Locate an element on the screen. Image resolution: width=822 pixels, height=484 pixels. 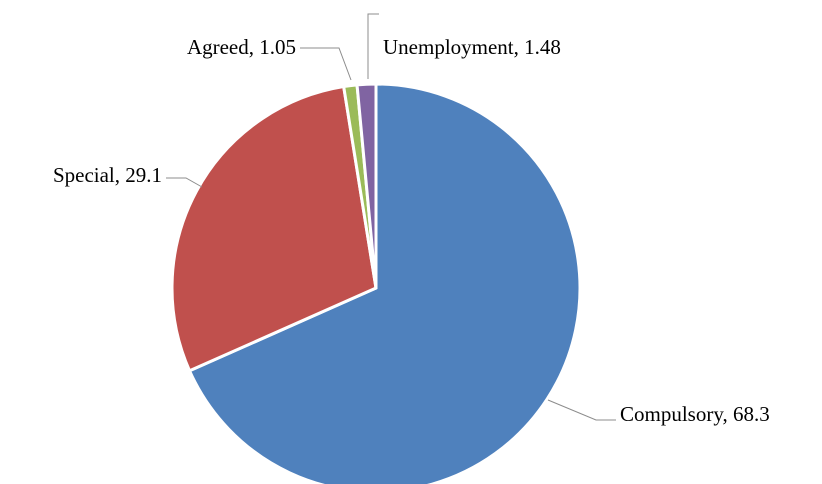
data-label-agreed: Agreed, 1.05 is located at coordinates (241, 47).